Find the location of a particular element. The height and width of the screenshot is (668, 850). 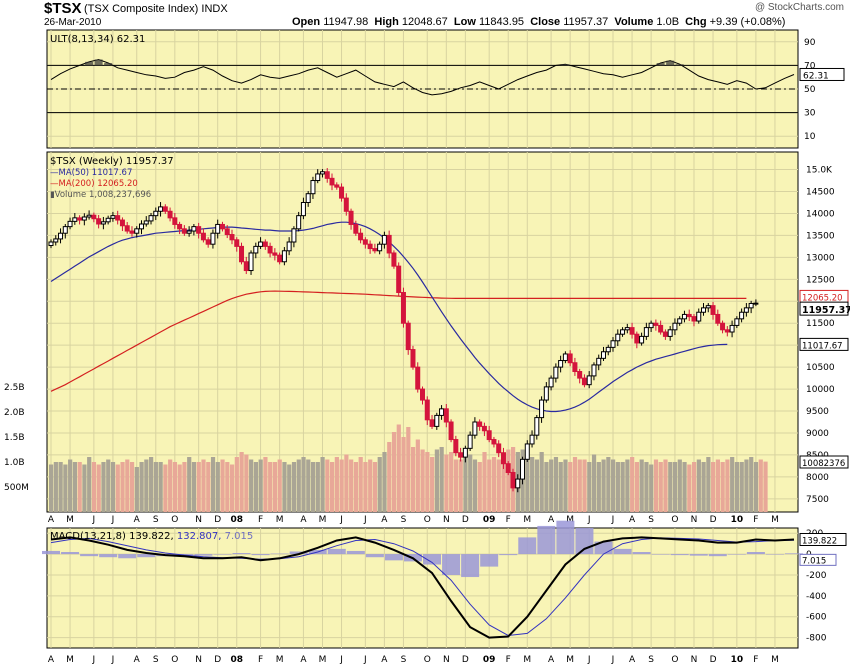

macd-label-value: 139.822, is located at coordinates (153, 536).